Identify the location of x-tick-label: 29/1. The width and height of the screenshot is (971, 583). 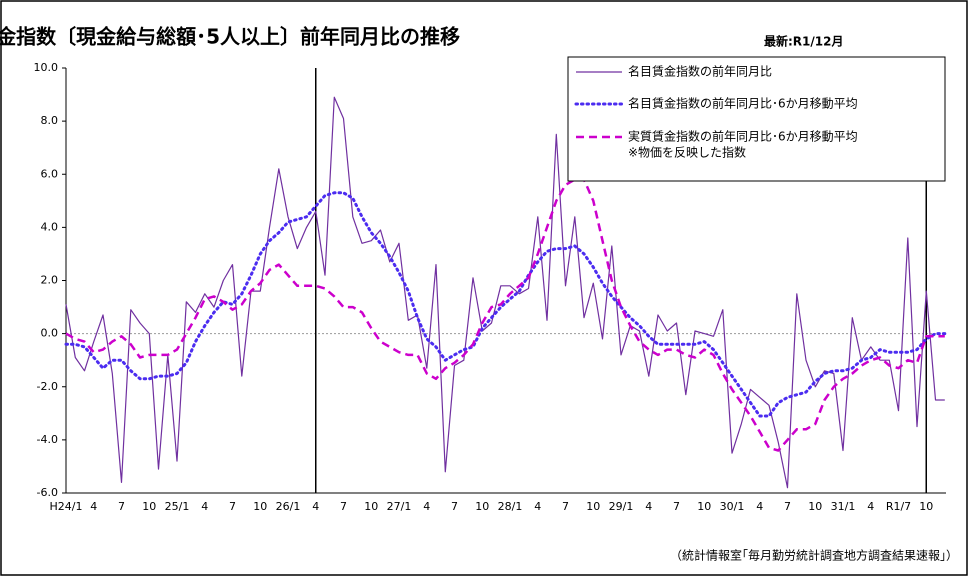
(621, 506).